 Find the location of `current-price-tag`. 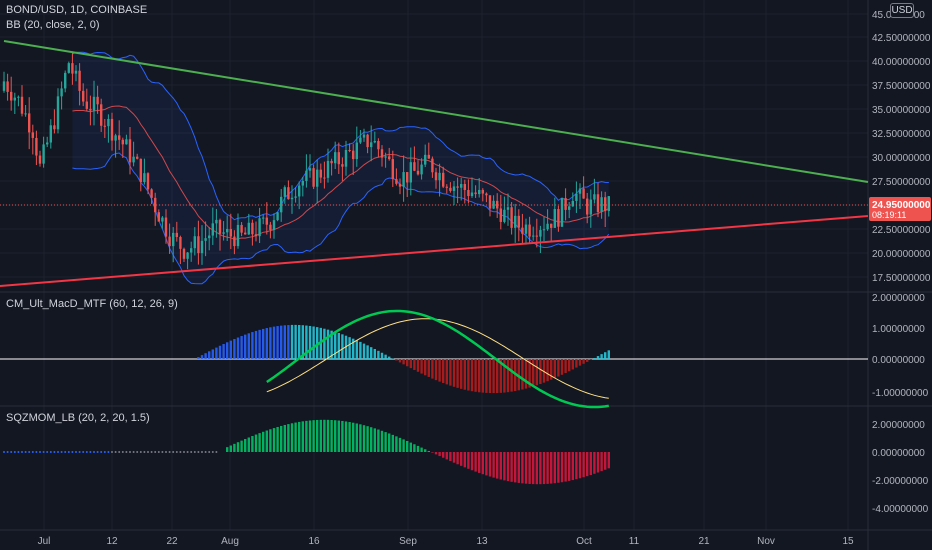

current-price-tag is located at coordinates (900, 209).